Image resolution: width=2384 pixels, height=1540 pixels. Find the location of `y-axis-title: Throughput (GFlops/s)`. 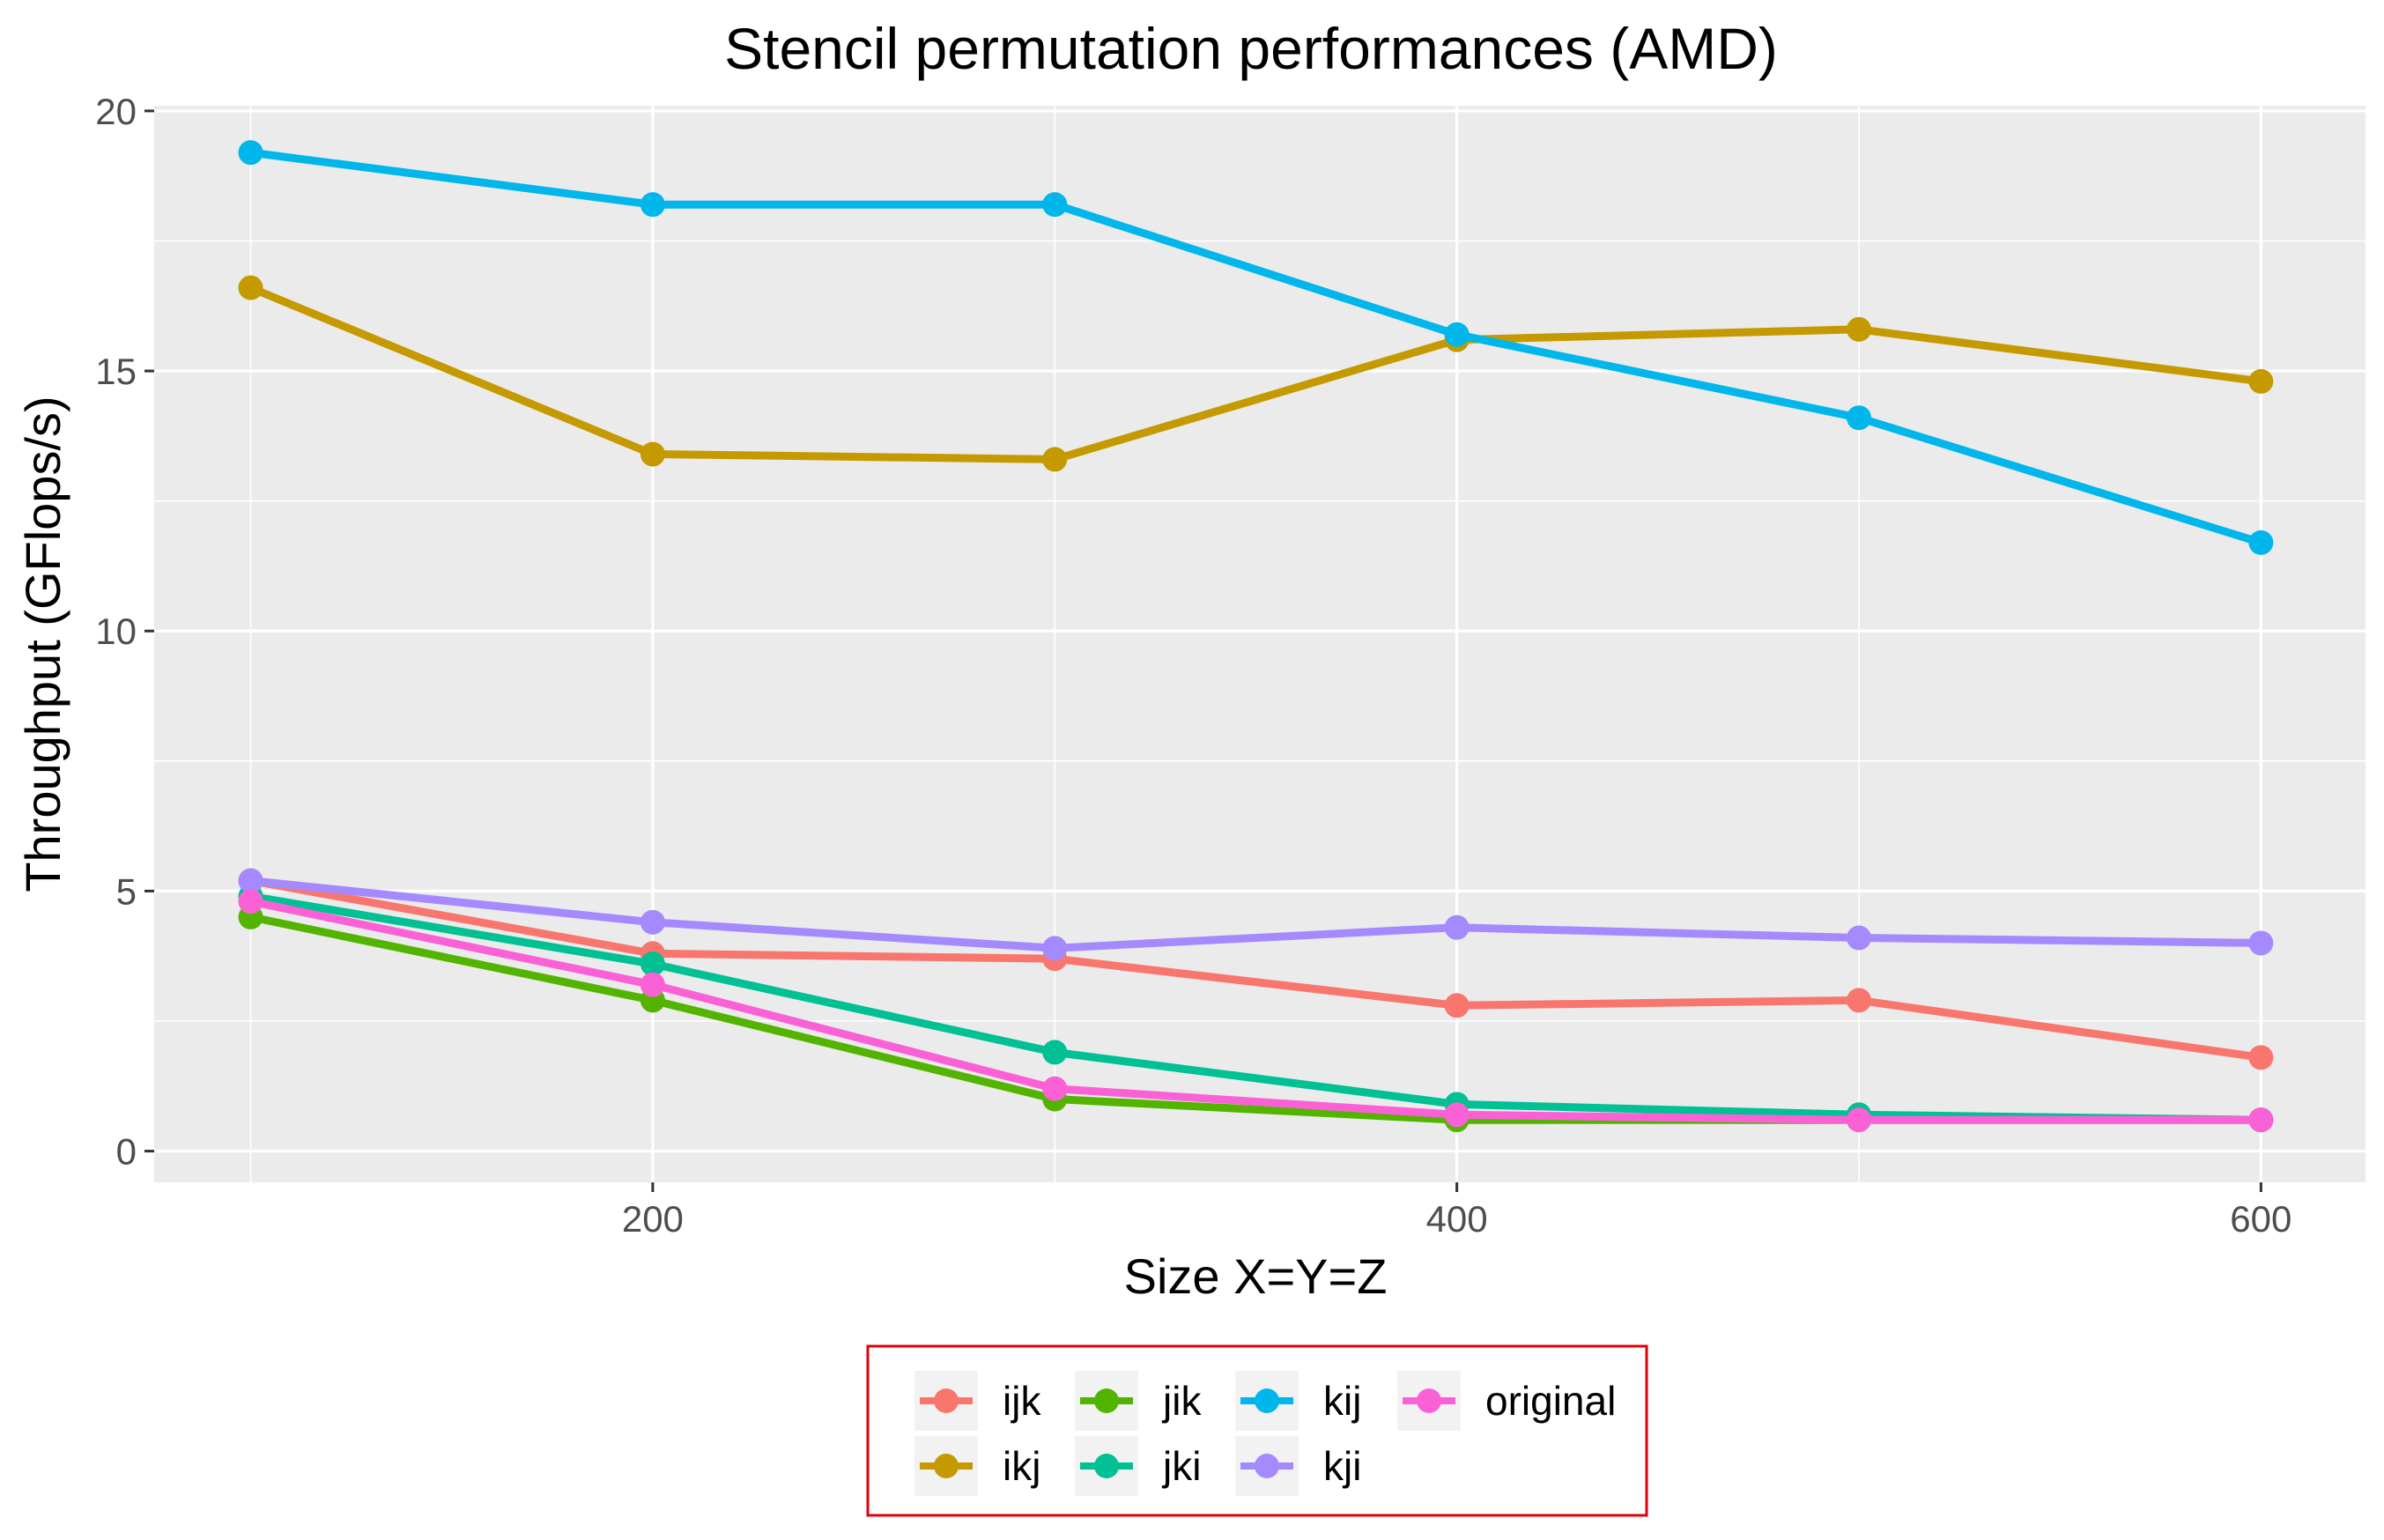

y-axis-title: Throughput (GFlops/s) is located at coordinates (42, 644).